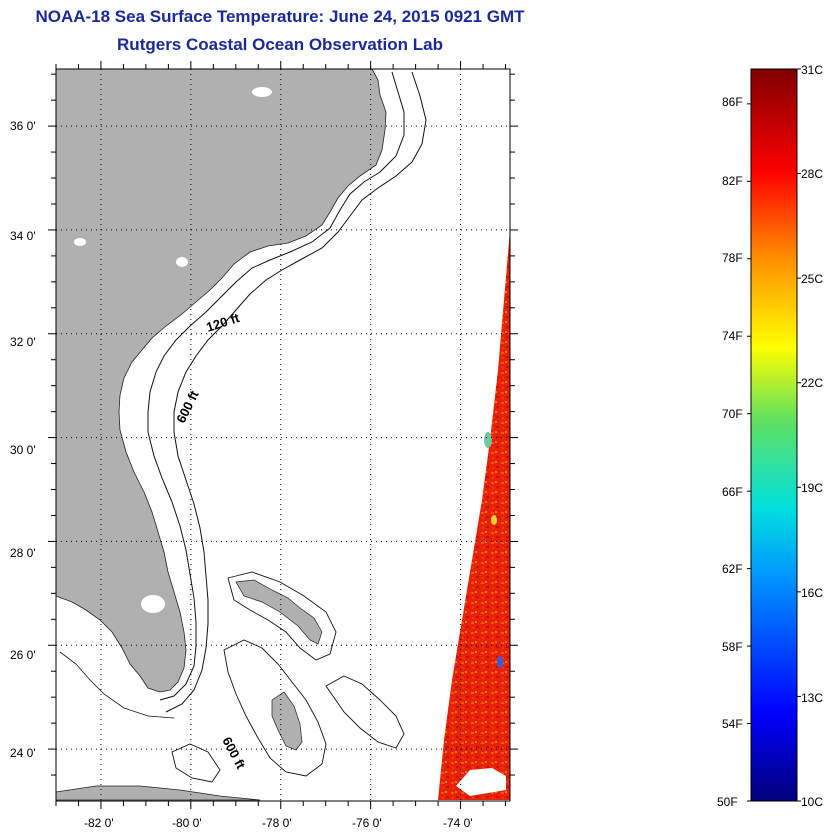 The image size is (833, 832). I want to click on contour-florida-keys, so click(117, 685).